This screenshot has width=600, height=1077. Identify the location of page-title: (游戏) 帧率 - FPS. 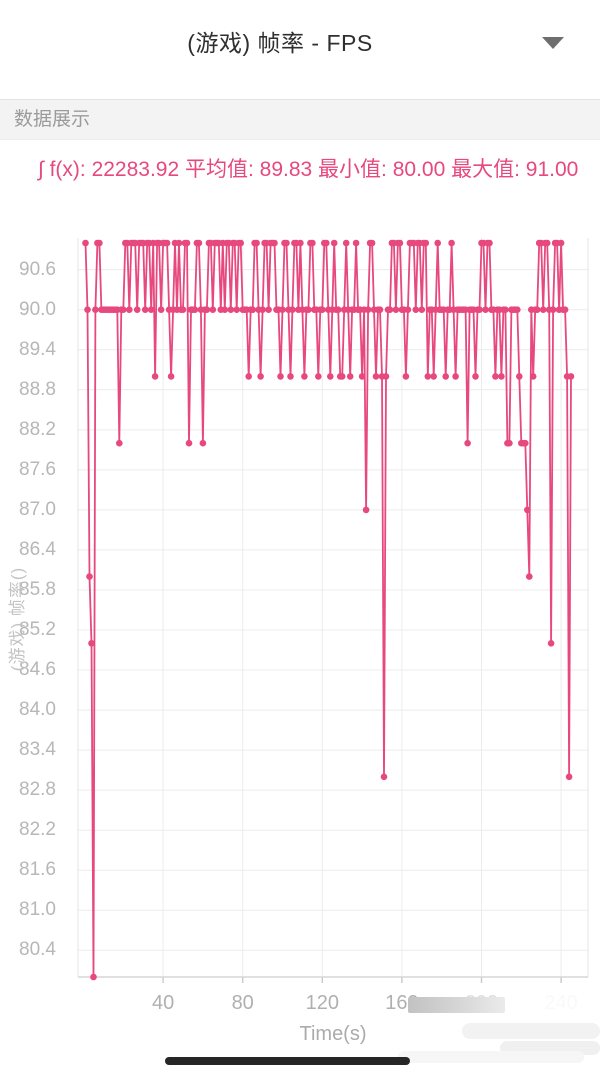
(280, 43).